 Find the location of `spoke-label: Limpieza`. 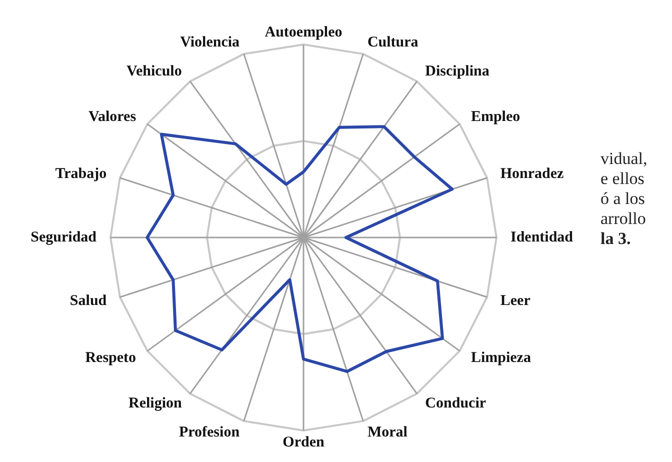

spoke-label: Limpieza is located at coordinates (501, 358).